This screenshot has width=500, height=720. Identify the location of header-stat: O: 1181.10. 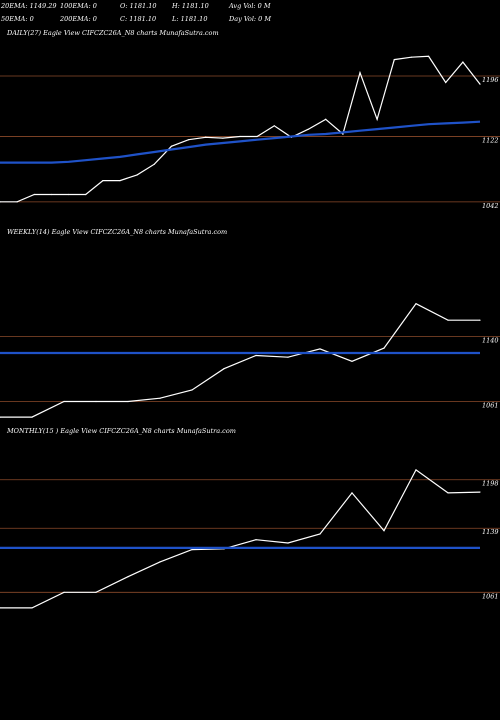
(138, 6).